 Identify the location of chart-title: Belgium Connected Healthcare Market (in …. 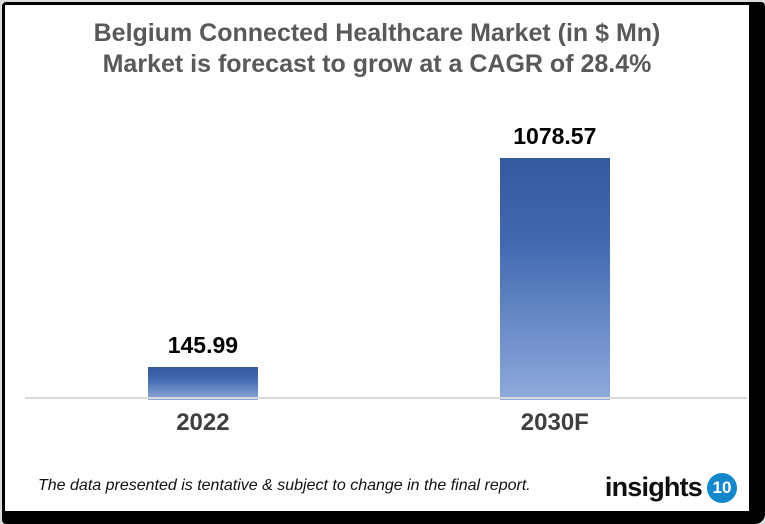
(377, 33).